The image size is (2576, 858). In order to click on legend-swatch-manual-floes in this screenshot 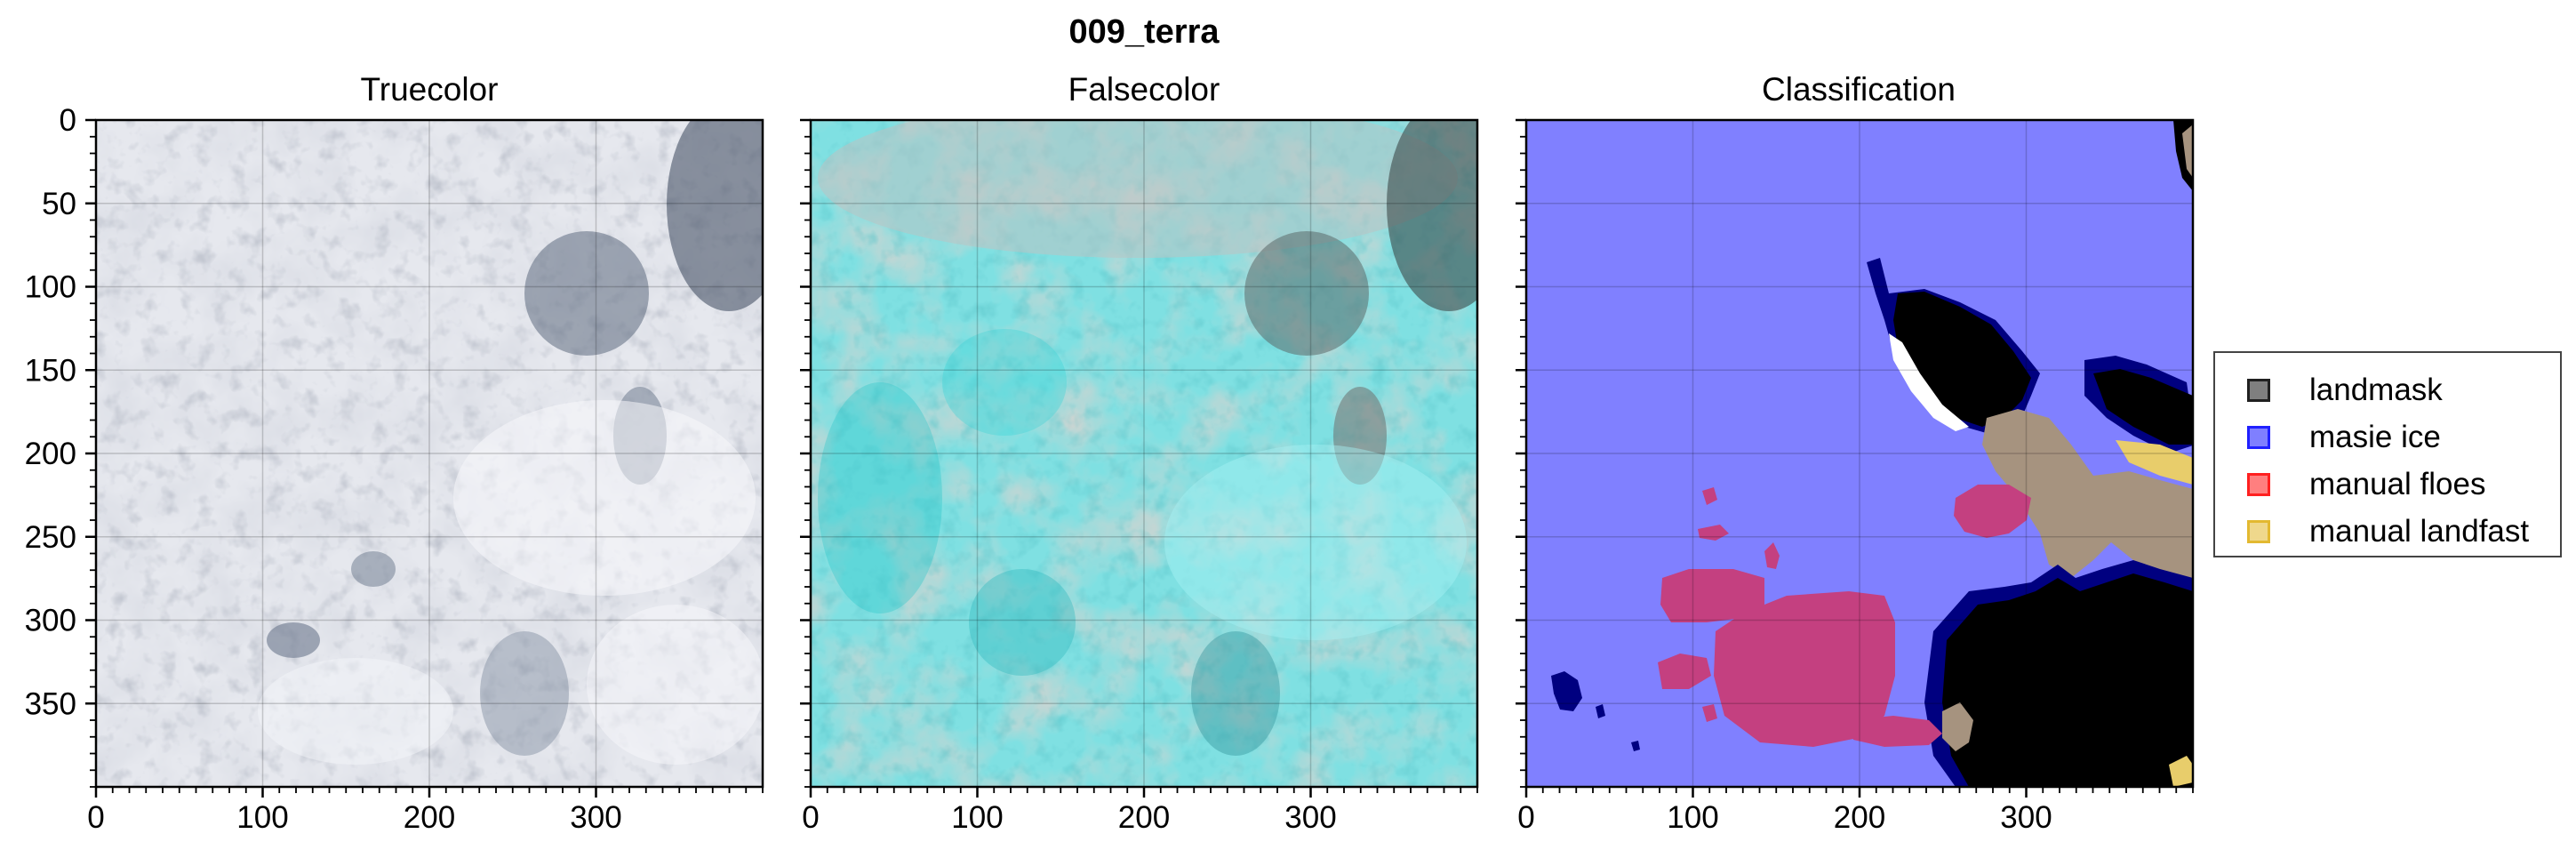, I will do `click(2258, 484)`.